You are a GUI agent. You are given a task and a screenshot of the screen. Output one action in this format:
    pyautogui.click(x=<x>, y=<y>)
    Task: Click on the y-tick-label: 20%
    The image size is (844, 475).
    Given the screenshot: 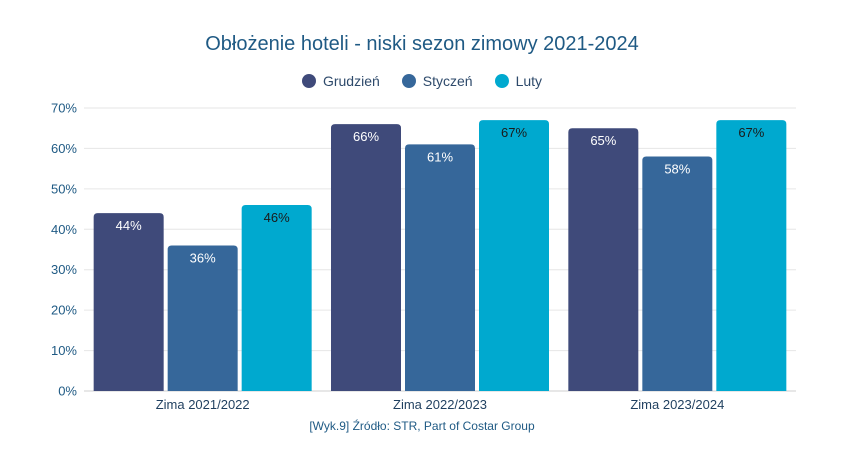 What is the action you would take?
    pyautogui.click(x=64, y=310)
    